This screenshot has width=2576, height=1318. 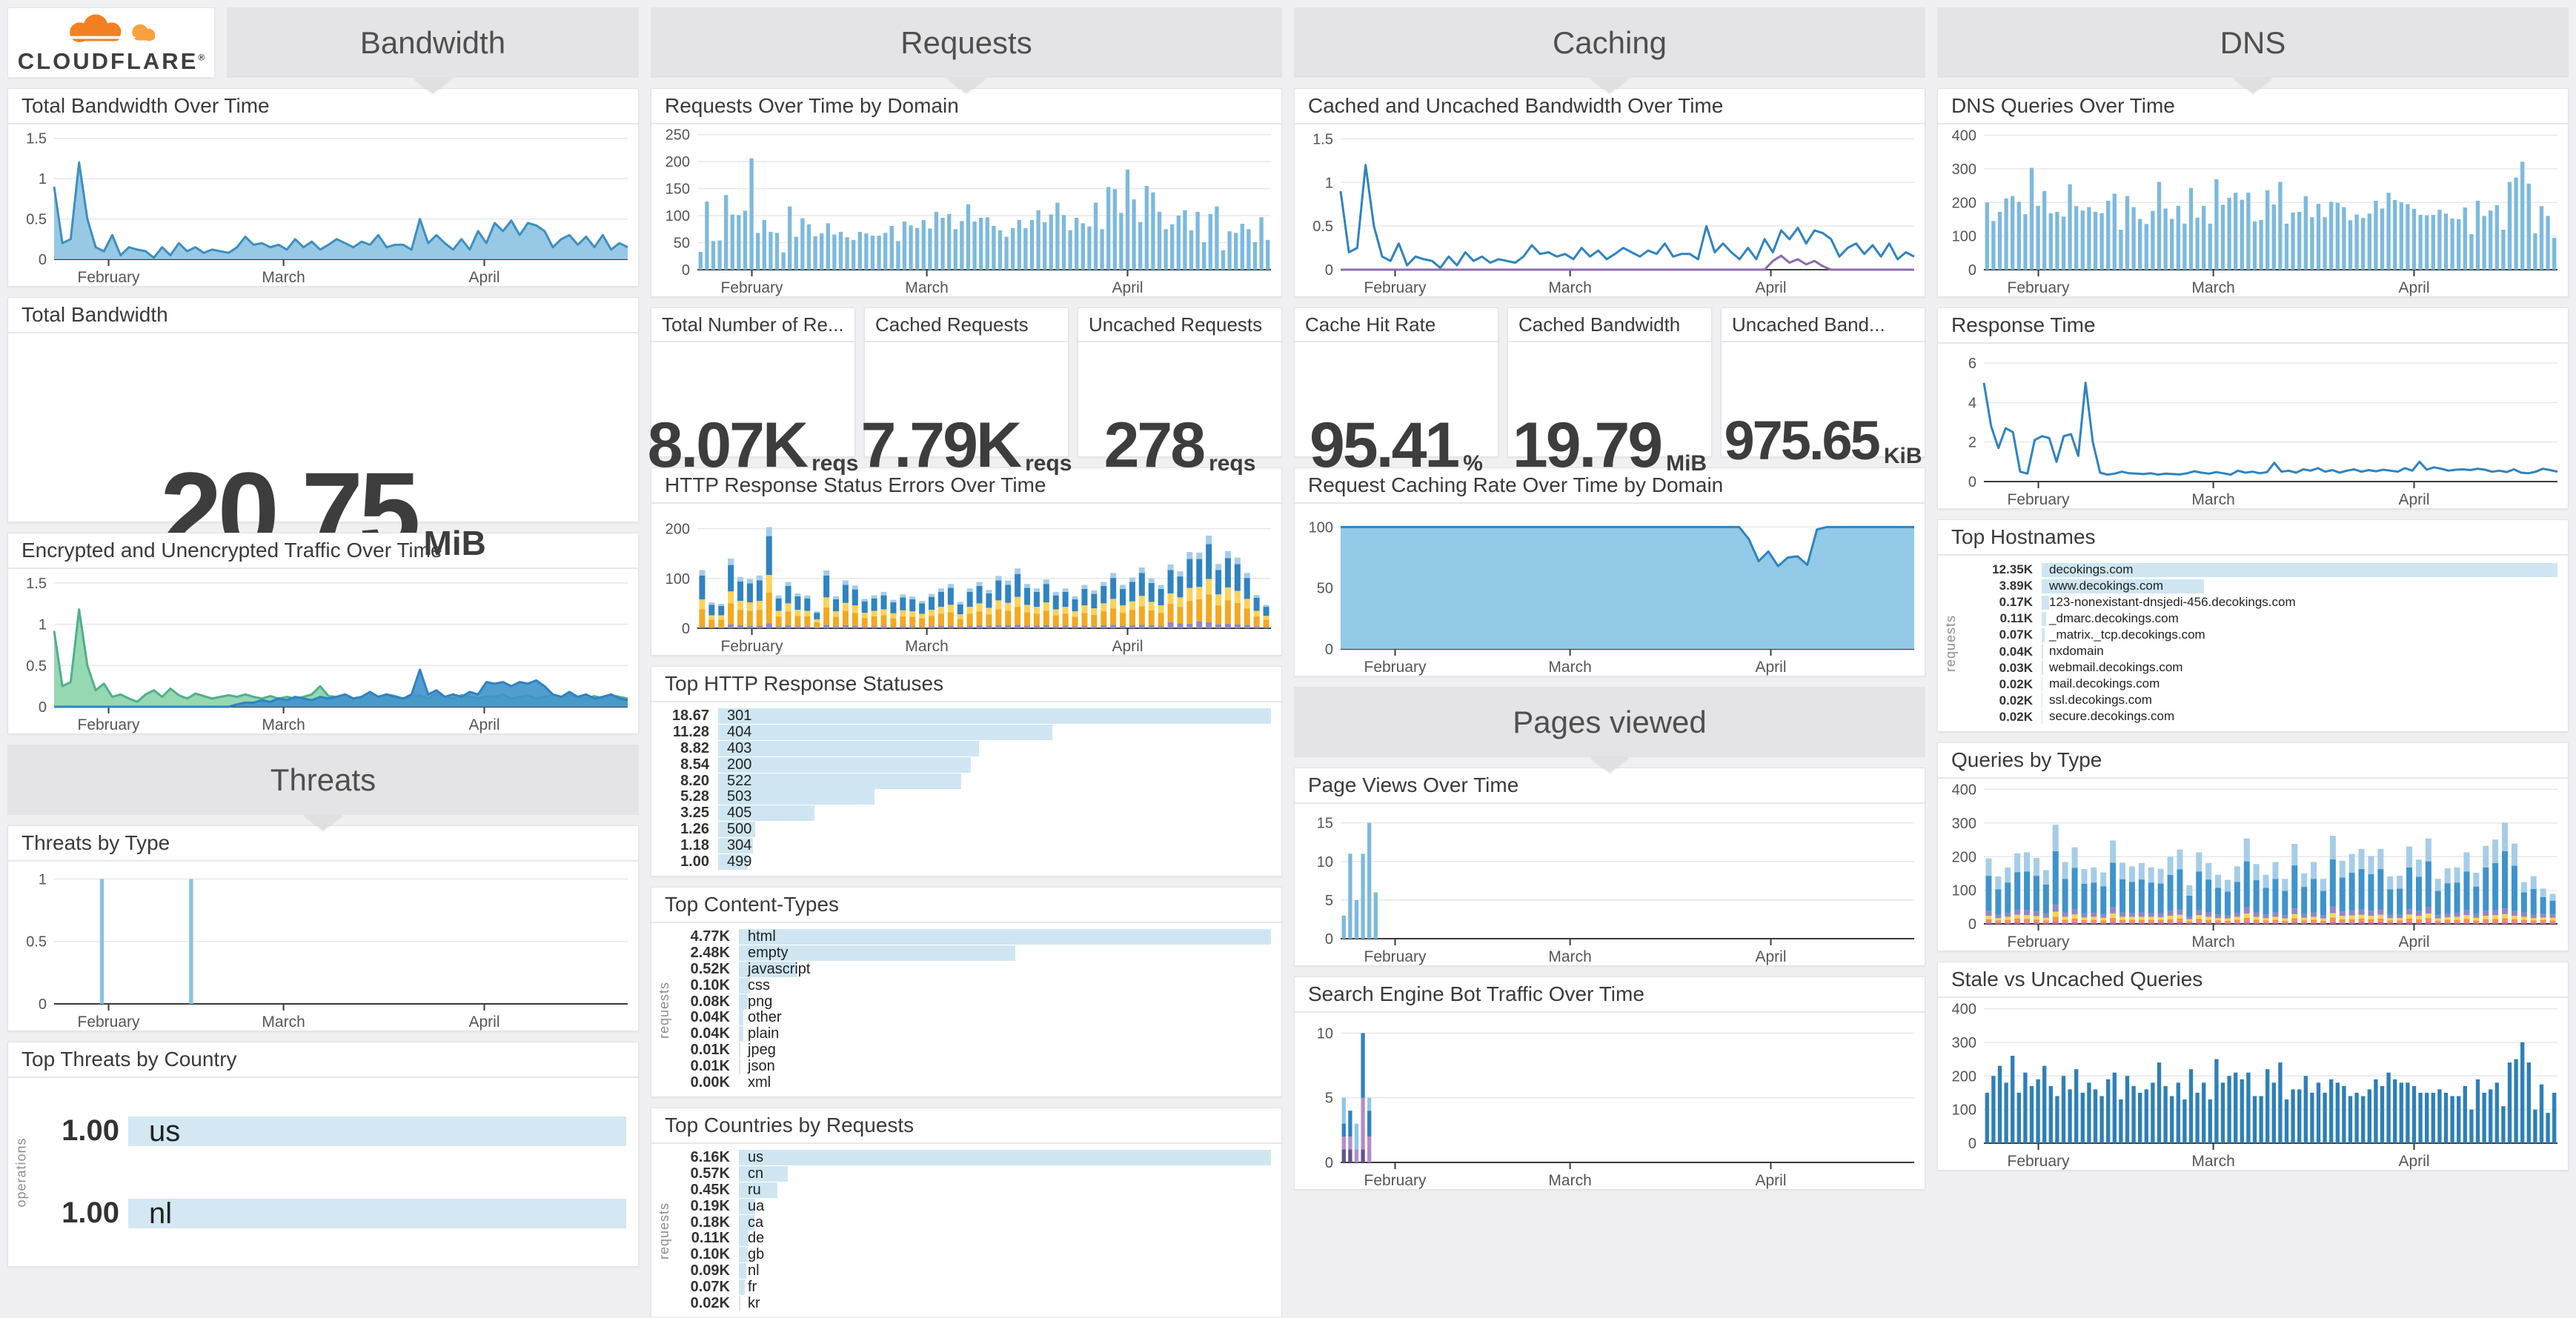 What do you see at coordinates (769, 953) in the screenshot?
I see `row-label: empty` at bounding box center [769, 953].